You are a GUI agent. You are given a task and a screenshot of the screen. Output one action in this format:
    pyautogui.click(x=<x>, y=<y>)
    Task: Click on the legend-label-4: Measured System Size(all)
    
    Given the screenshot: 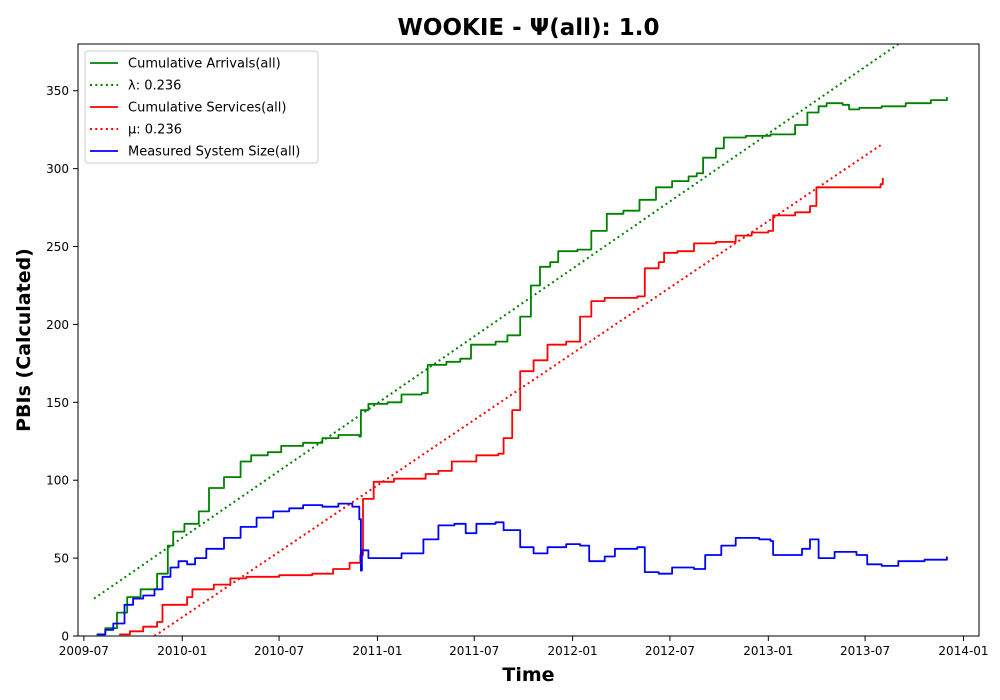 What is the action you would take?
    pyautogui.click(x=214, y=152)
    